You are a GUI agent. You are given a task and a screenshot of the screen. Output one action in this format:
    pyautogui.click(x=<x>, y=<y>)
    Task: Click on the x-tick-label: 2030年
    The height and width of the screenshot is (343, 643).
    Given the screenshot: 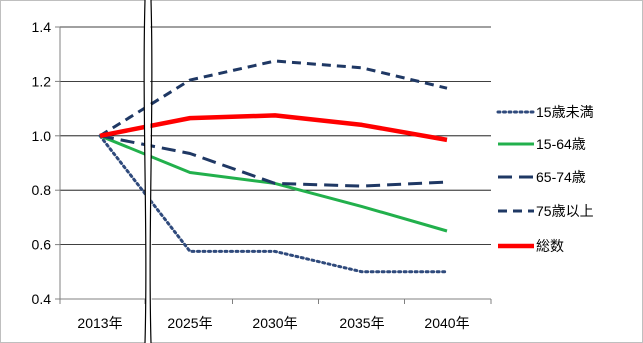 What is the action you would take?
    pyautogui.click(x=274, y=323)
    